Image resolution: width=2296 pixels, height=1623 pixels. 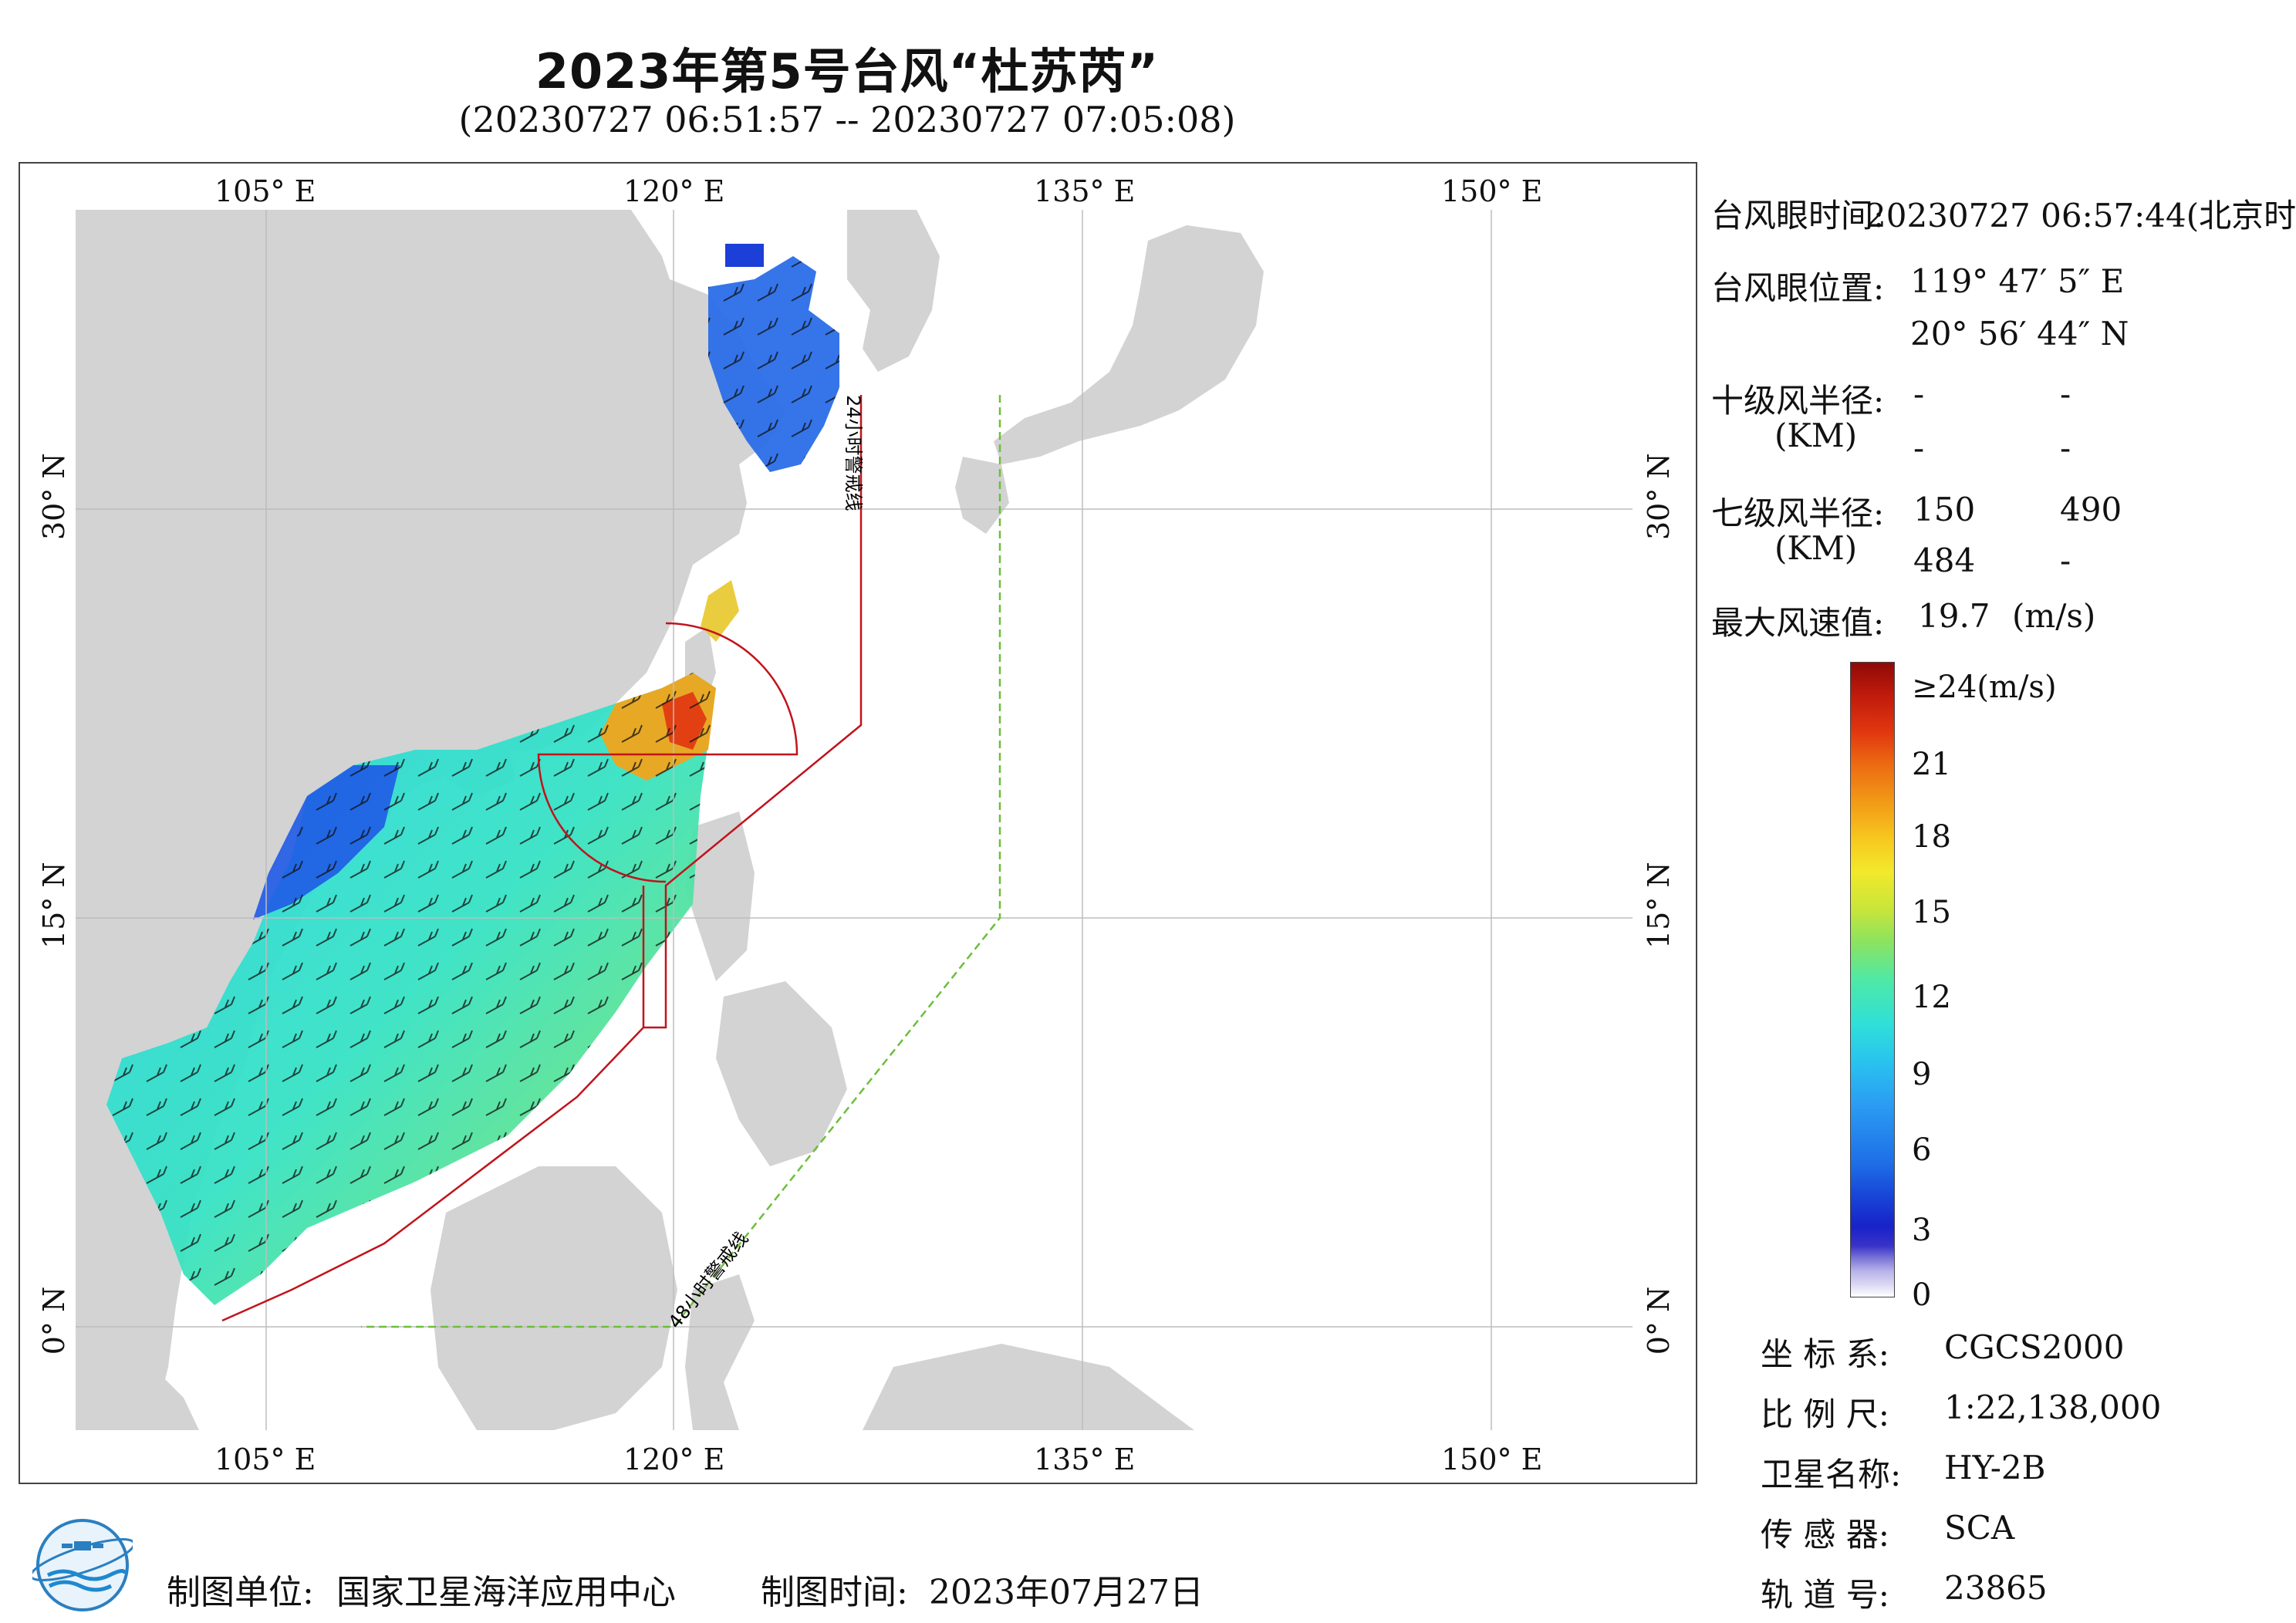 I want to click on sensor-value: SCA, so click(x=1979, y=1528).